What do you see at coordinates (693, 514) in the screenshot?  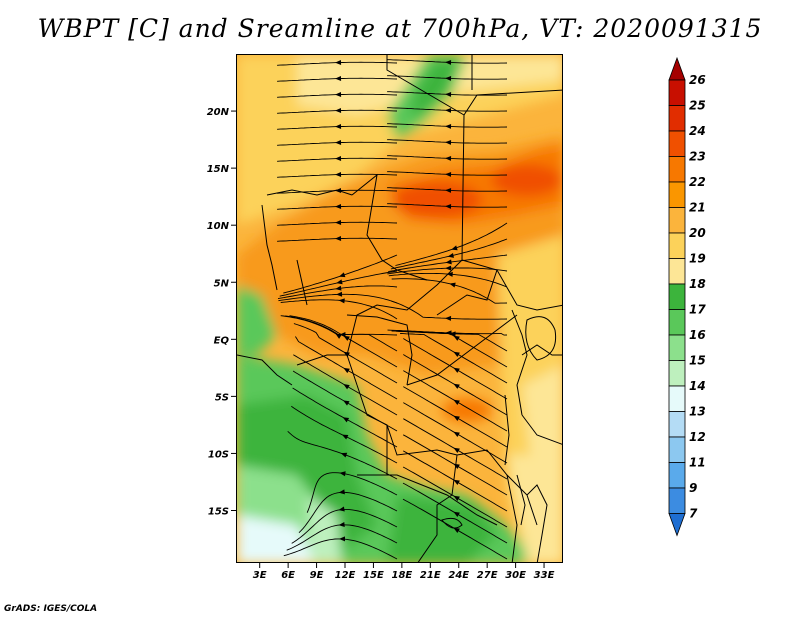 I see `colorbar-label: 7` at bounding box center [693, 514].